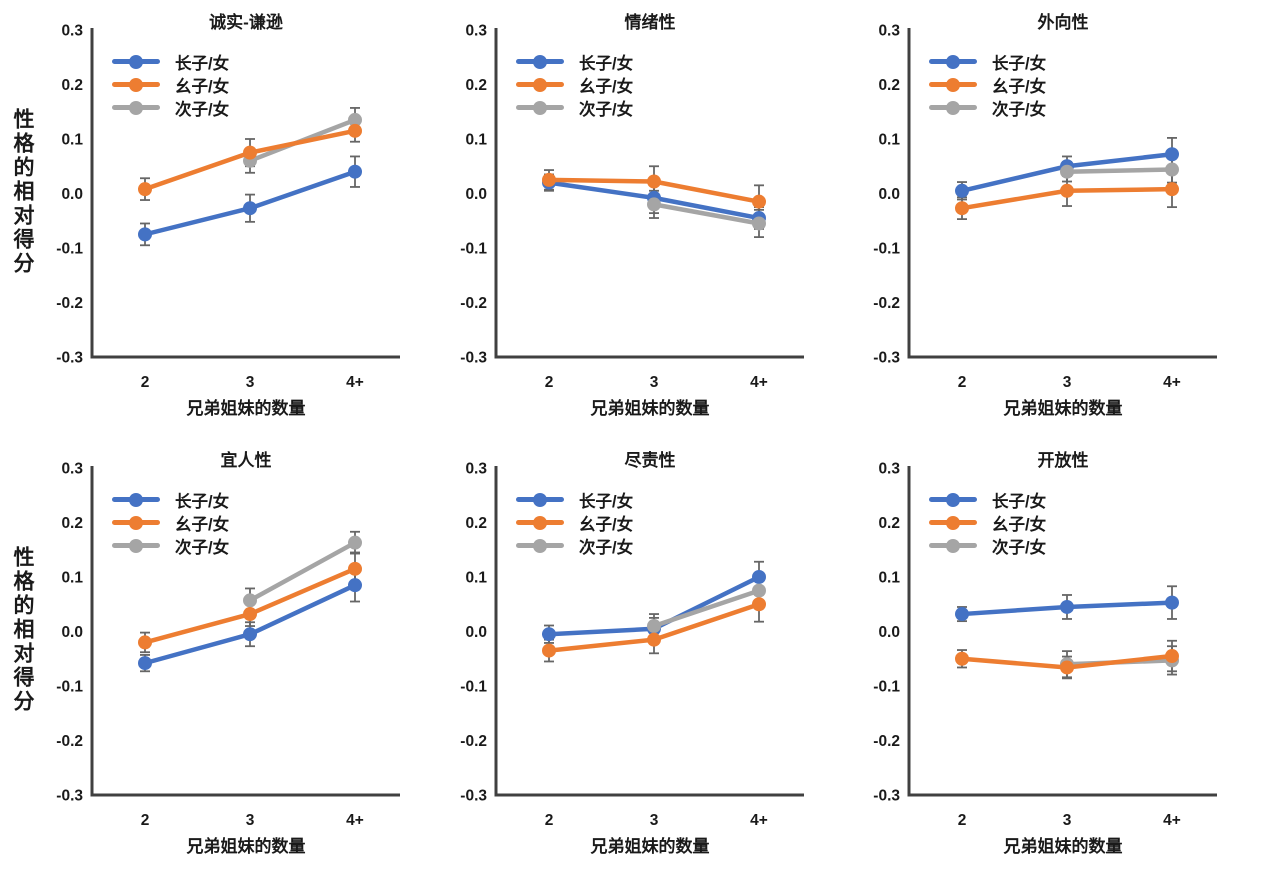 This screenshot has width=1267, height=885. I want to click on panel-title: 情绪性, so click(650, 22).